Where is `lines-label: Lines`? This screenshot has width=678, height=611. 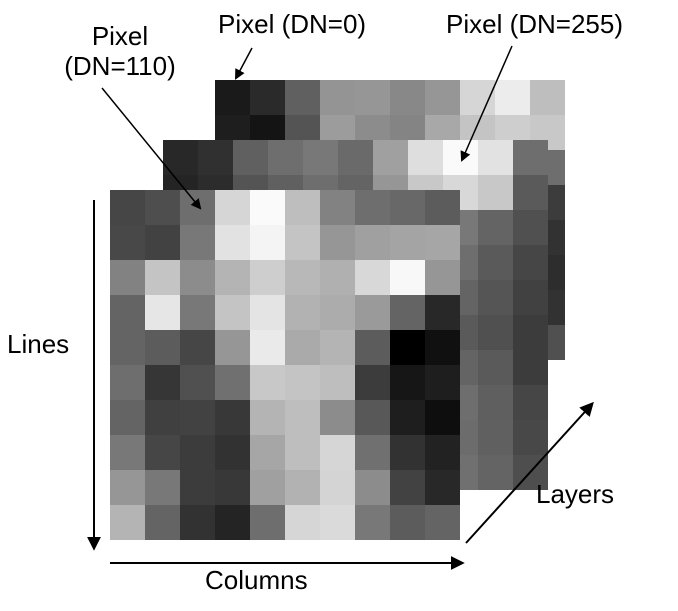
lines-label: Lines is located at coordinates (38, 344).